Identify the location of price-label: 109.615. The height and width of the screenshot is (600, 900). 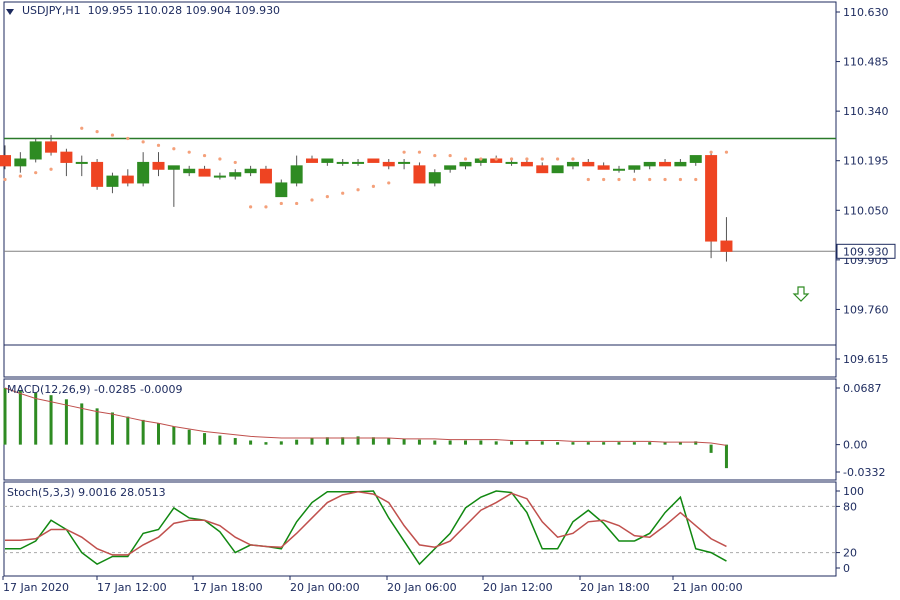
(866, 359).